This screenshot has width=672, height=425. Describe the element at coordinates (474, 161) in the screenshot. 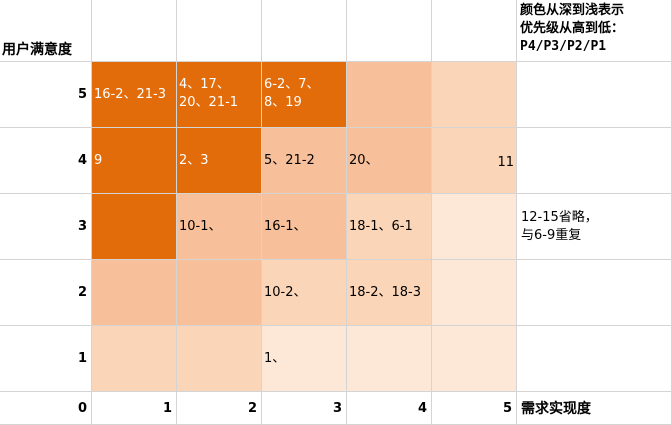

I see `priority-cell: 11` at that location.